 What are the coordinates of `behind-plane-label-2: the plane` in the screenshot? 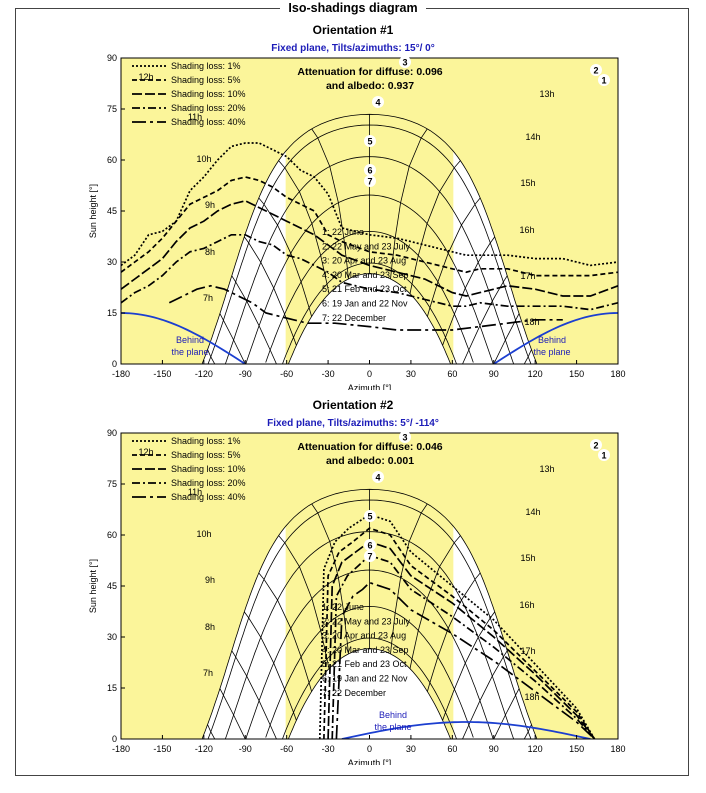 It's located at (392, 727).